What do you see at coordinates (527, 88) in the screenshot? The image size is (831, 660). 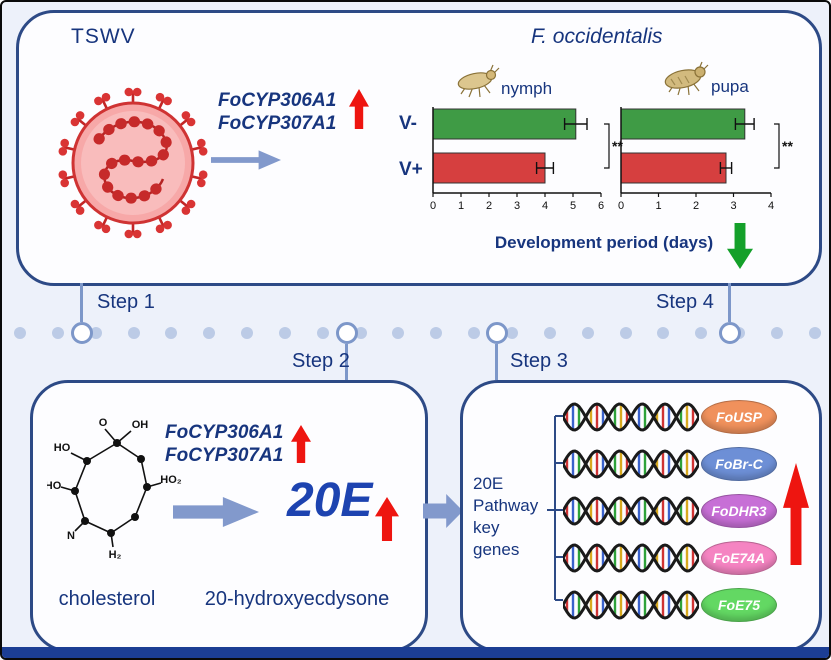 I see `nymph-chart-title: nymph` at bounding box center [527, 88].